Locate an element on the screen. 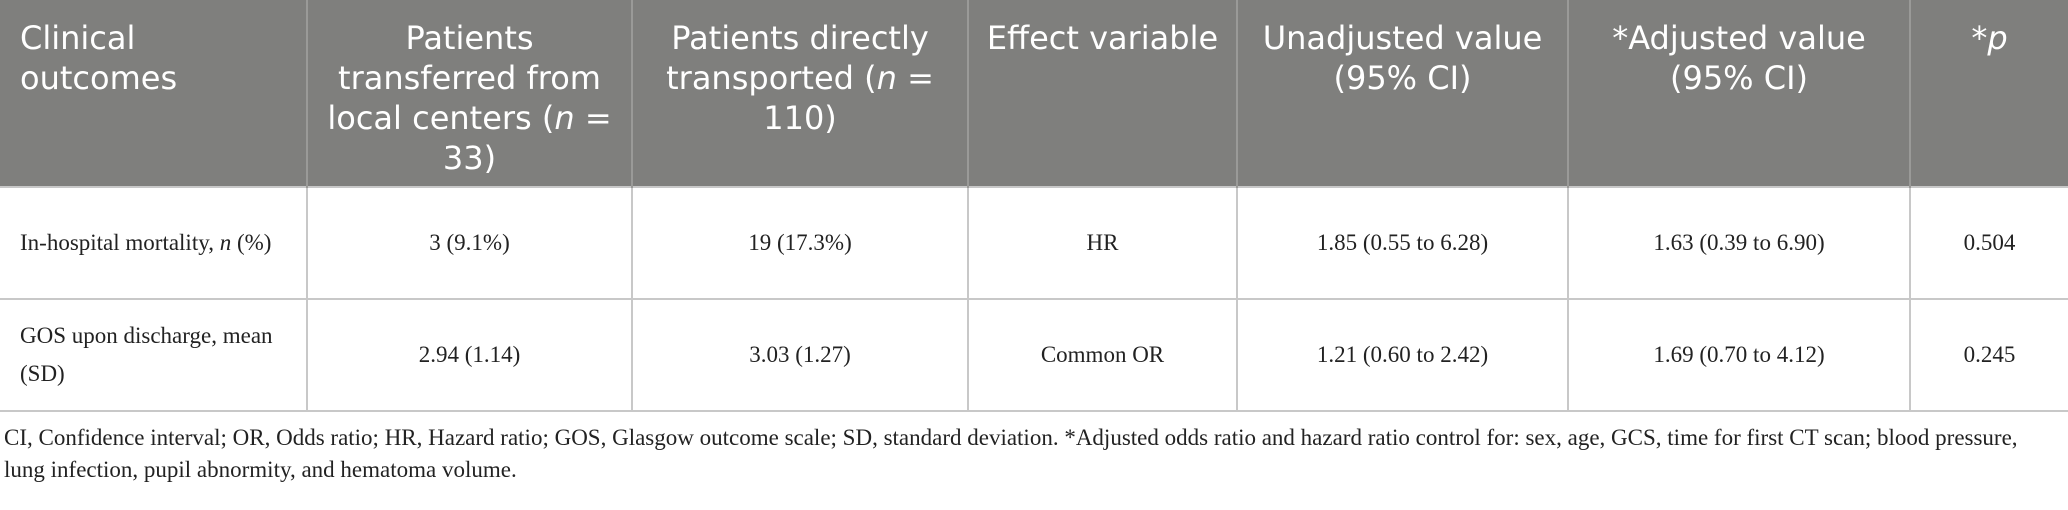  table-cell: In-hospital mortality, n (%) is located at coordinates (154, 243).